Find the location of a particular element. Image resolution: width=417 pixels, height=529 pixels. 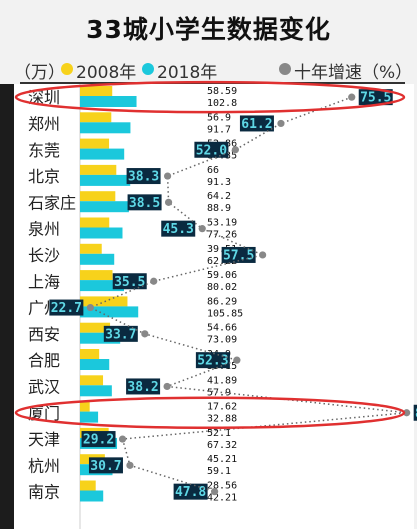

chart-row: 郑州 56.991.7 61.2 is located at coordinates (151, 123).